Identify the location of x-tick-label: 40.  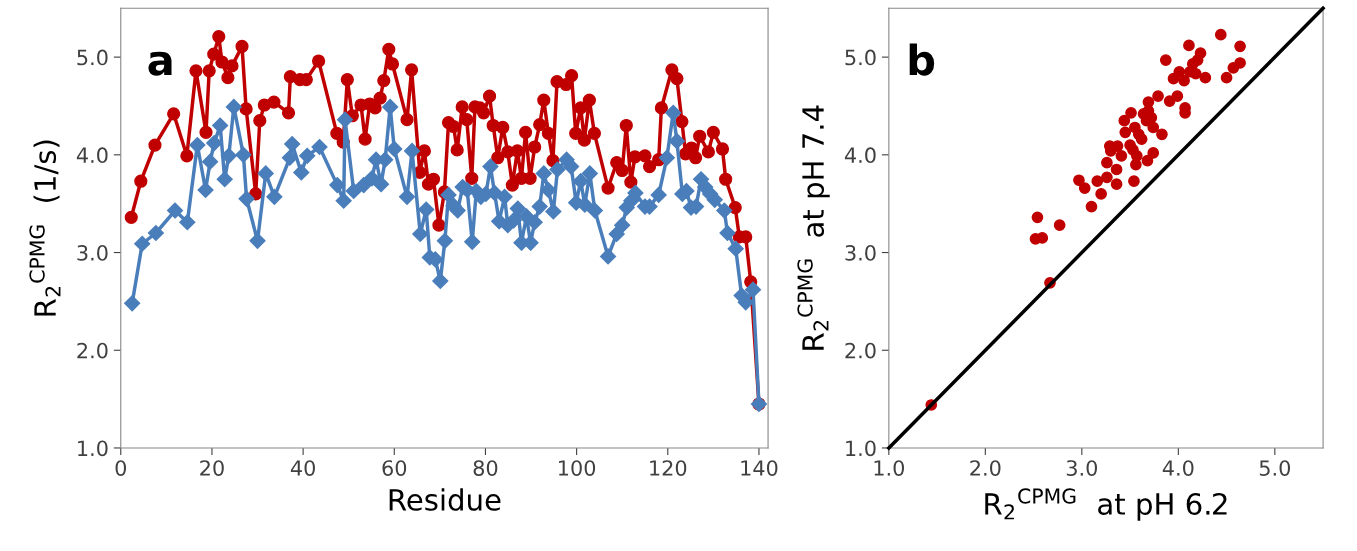
(302, 468).